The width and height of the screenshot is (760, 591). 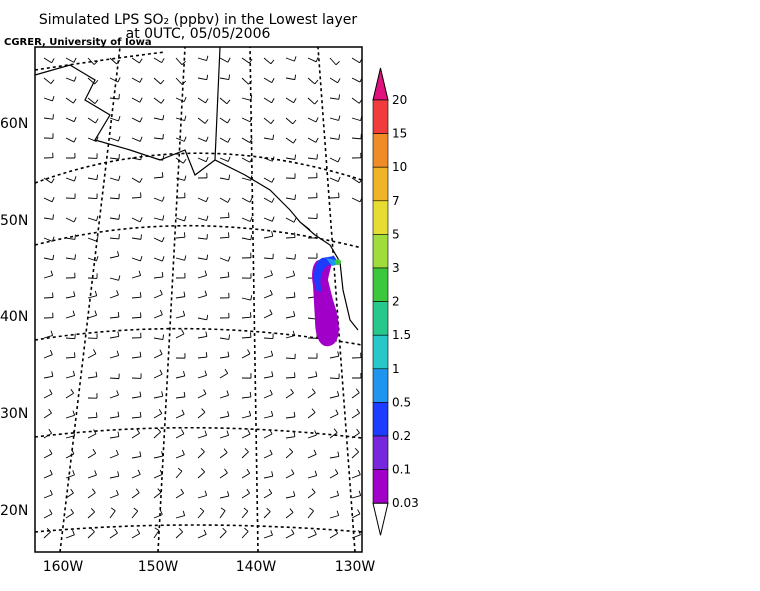 I want to click on colorbar: 20 15 10 7 5 3 2 1.5 1 0.5 0.2 0.1 0.03, so click(x=396, y=301).